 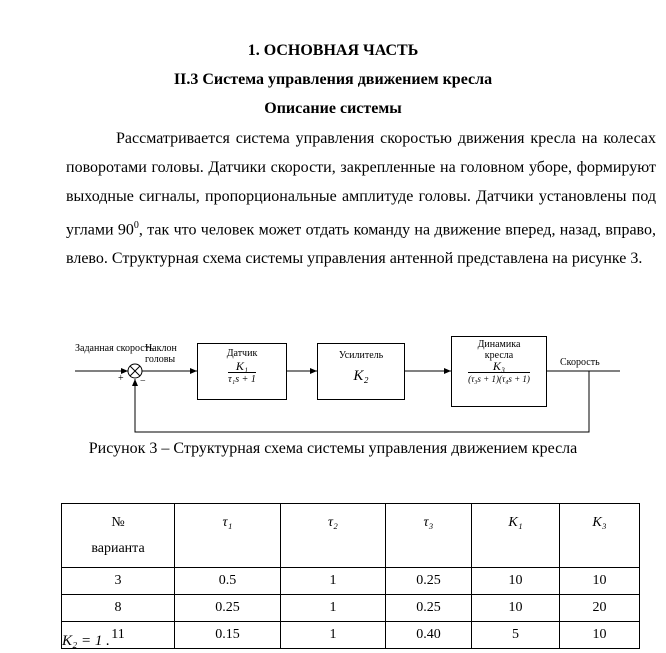 What do you see at coordinates (361, 355) in the screenshot?
I see `amplifier-title: Усилитель` at bounding box center [361, 355].